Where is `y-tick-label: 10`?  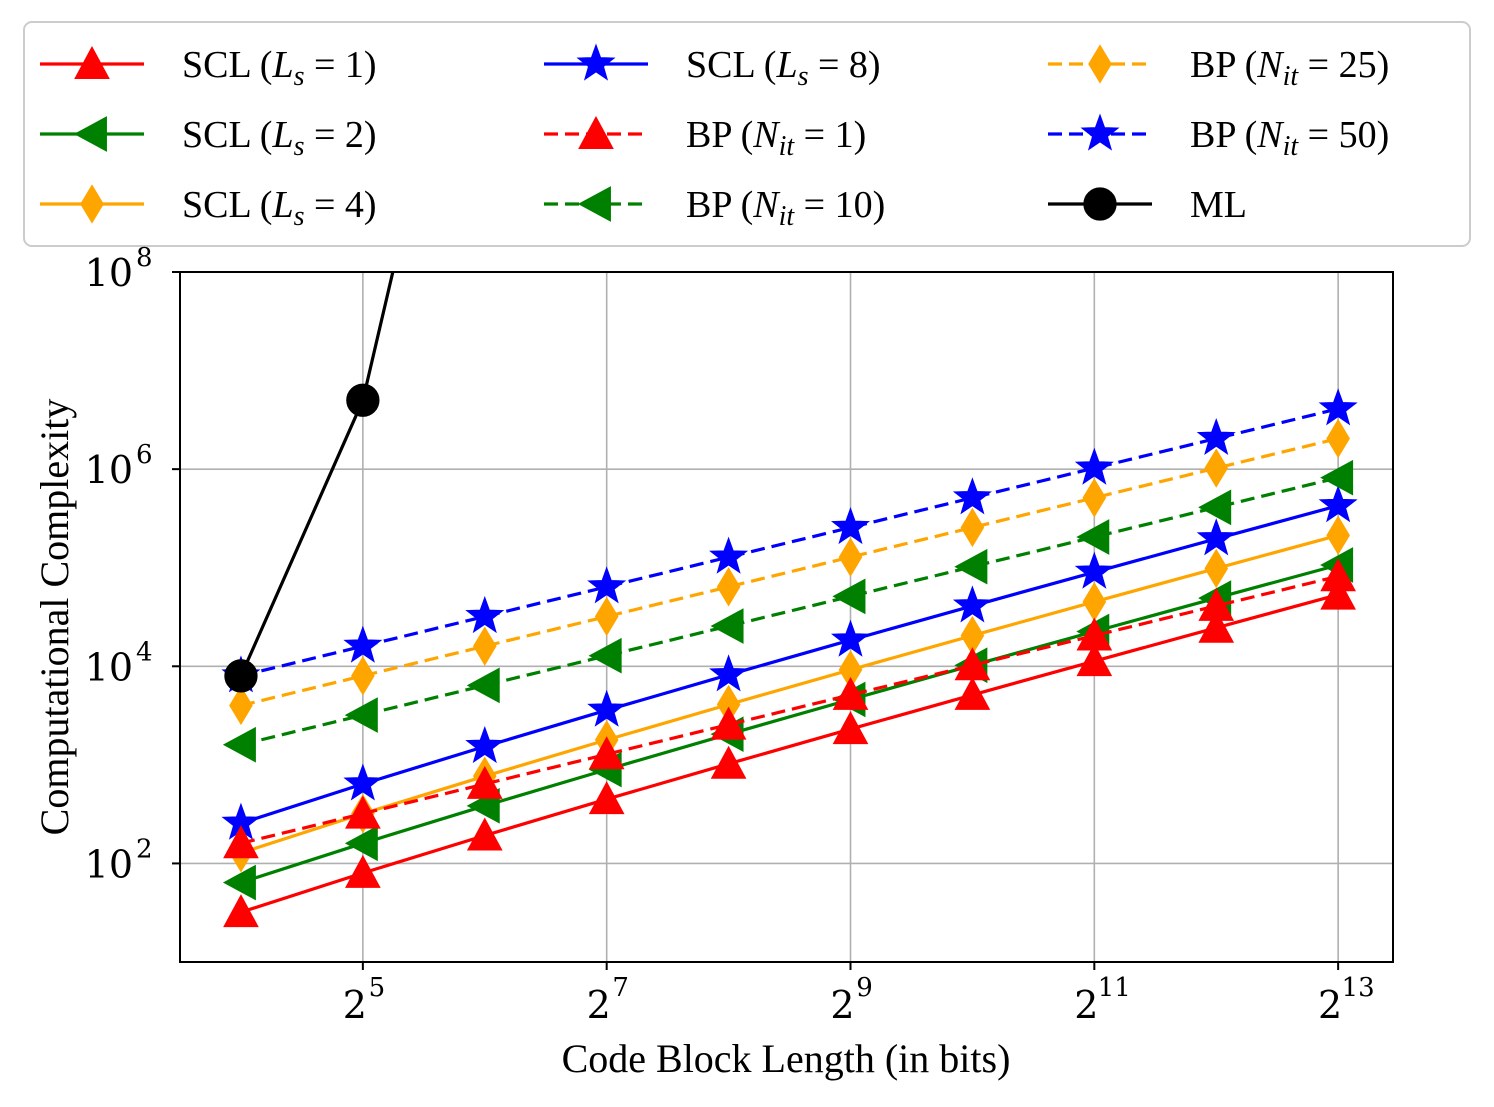 y-tick-label: 10 is located at coordinates (109, 667).